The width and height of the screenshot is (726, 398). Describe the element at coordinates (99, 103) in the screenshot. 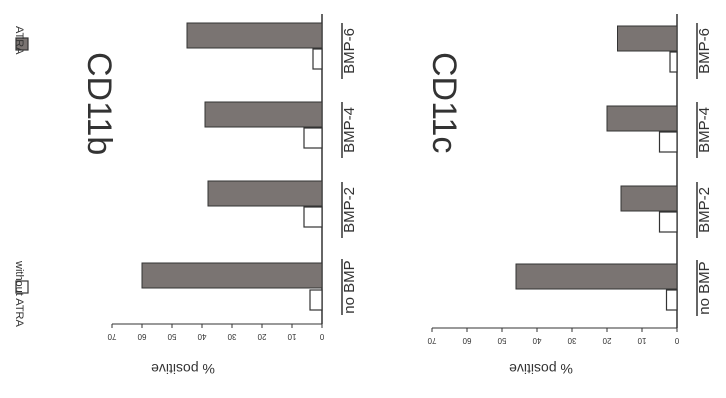

I see `chart-title: CD11b` at that location.